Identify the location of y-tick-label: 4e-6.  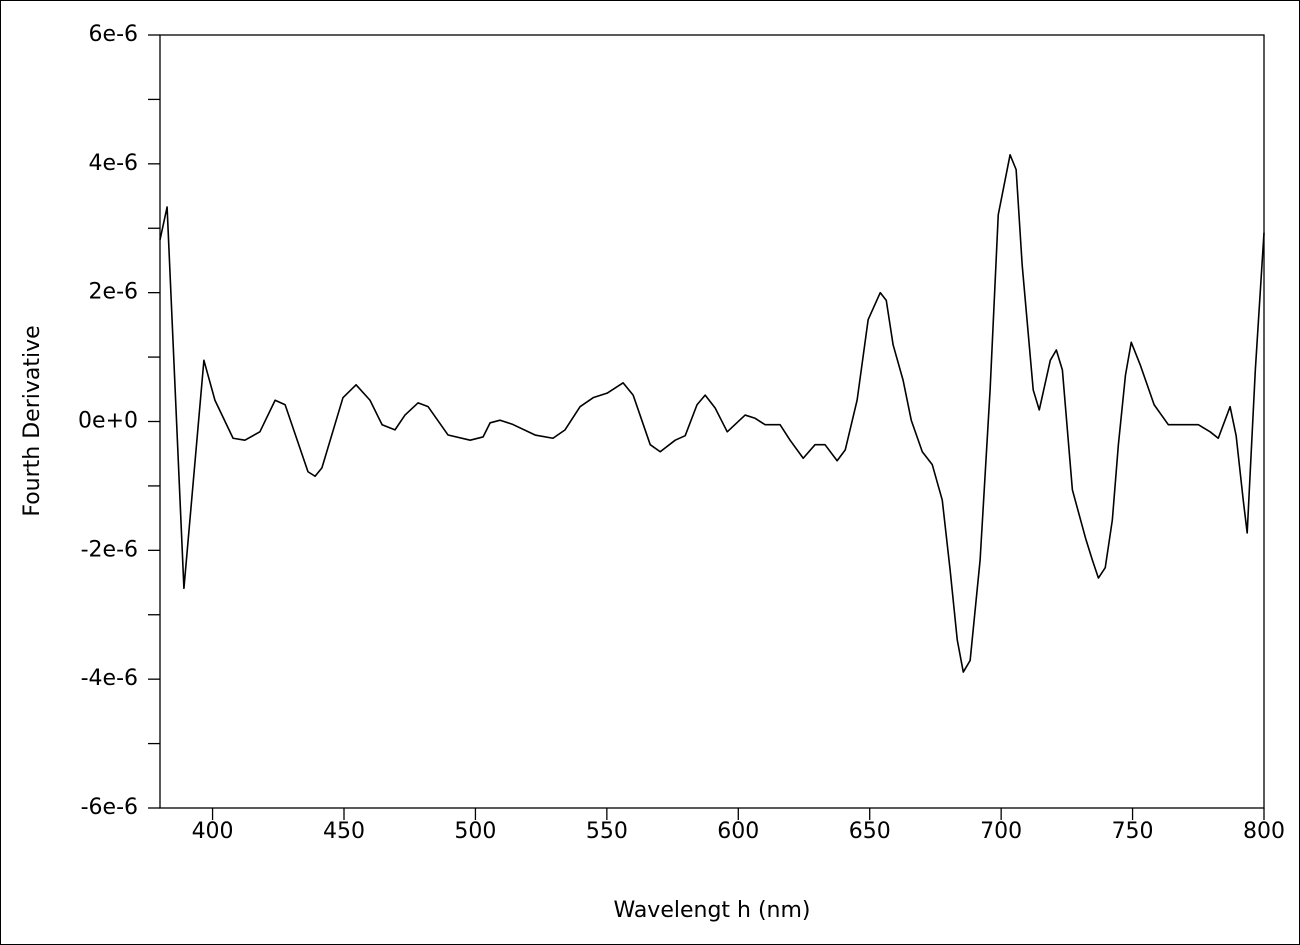
(113, 163).